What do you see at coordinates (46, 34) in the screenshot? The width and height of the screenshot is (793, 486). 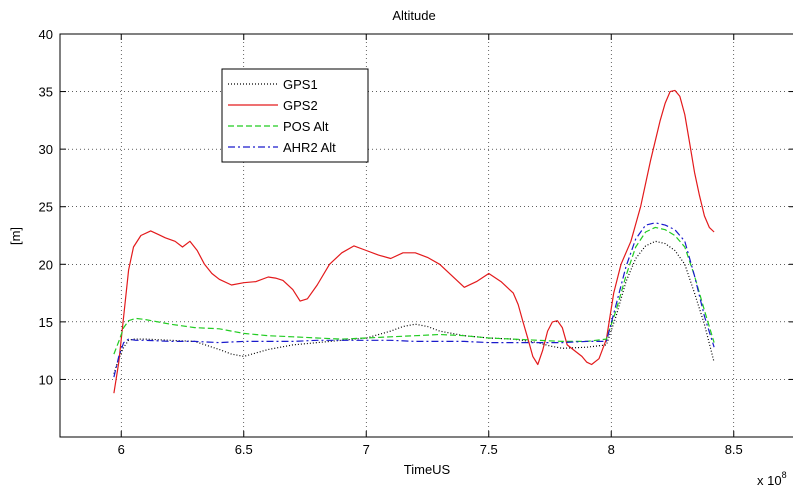 I see `y-tick-label: 40` at bounding box center [46, 34].